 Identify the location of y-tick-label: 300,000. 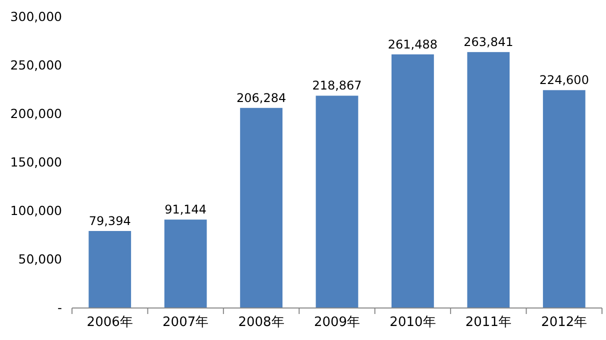
(36, 16).